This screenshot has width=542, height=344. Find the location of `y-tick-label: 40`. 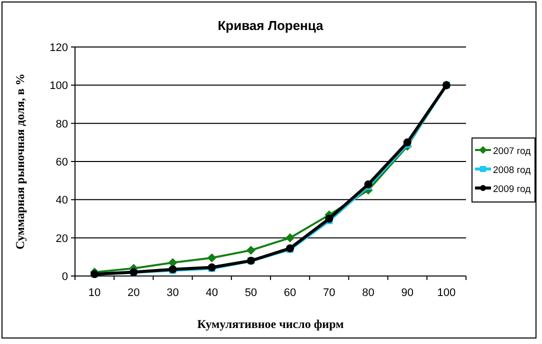

y-tick-label: 40 is located at coordinates (62, 200).